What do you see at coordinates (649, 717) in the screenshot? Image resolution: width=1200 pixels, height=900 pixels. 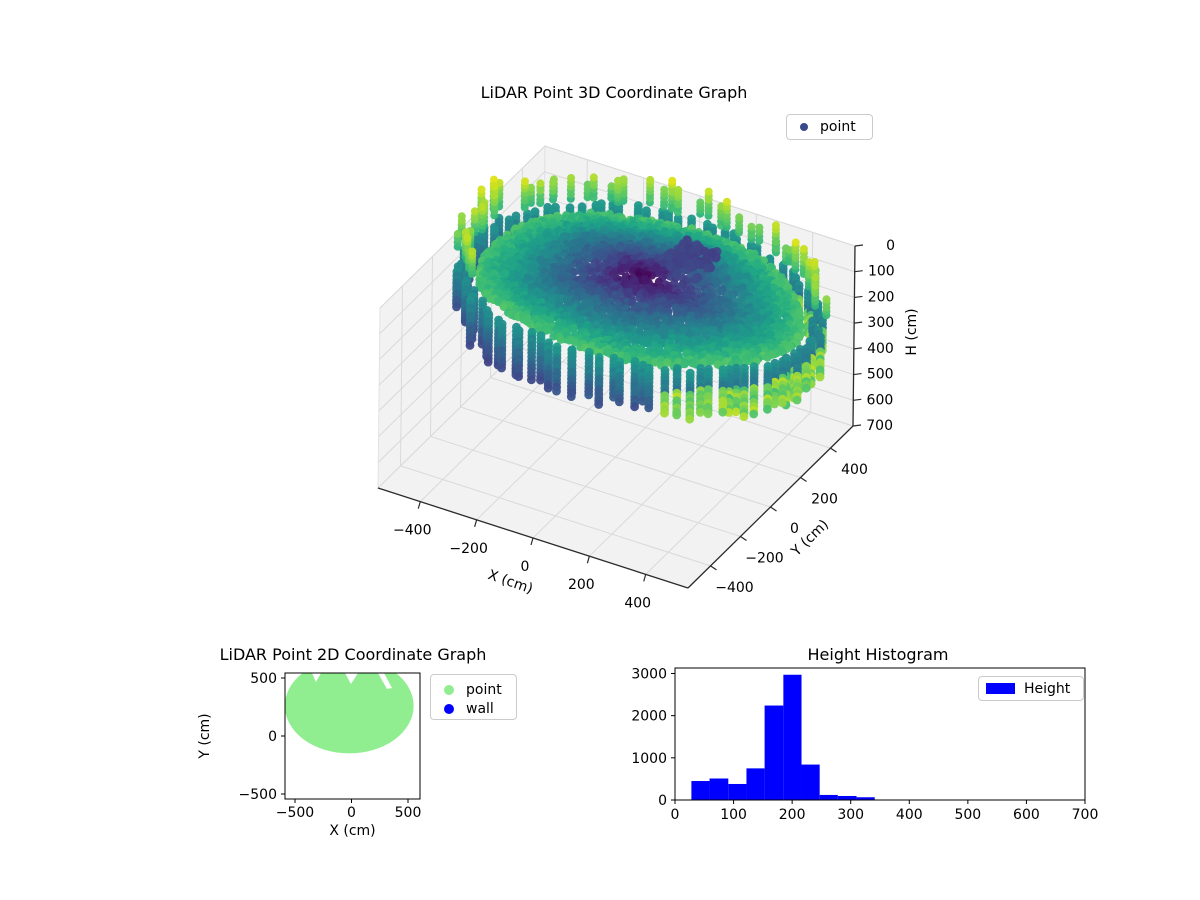 I see `svg-text: 2000` at bounding box center [649, 717].